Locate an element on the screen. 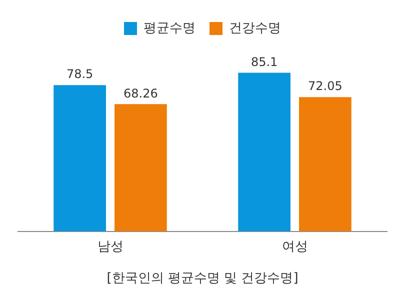 The image size is (405, 305). data-label: 85.1 is located at coordinates (264, 61).